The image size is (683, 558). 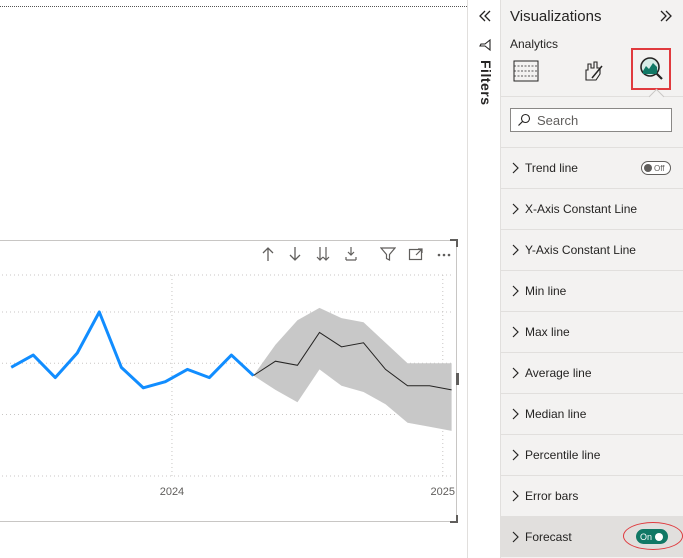 I want to click on visualizations-title: Visualizations, so click(x=556, y=16).